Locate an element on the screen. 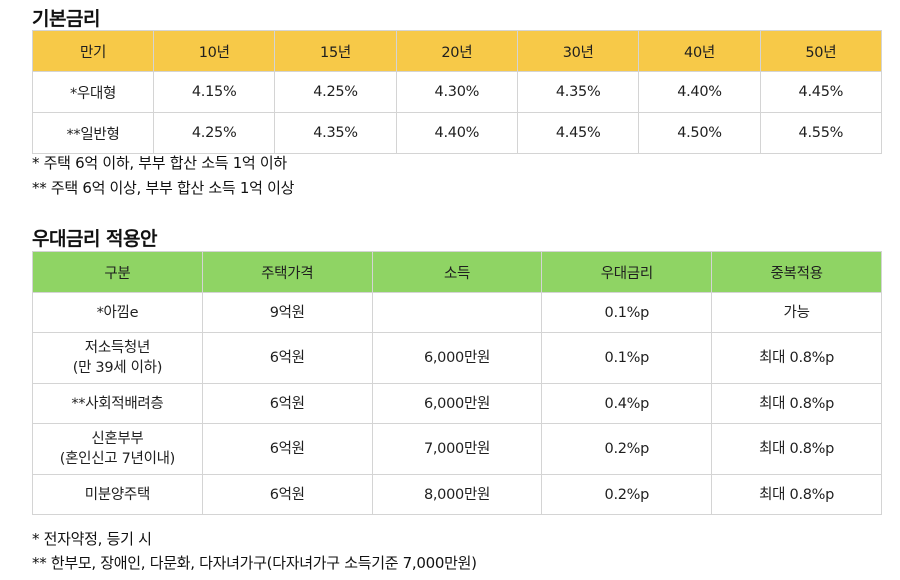 The width and height of the screenshot is (900, 580). price-cell: 9억원 is located at coordinates (287, 312).